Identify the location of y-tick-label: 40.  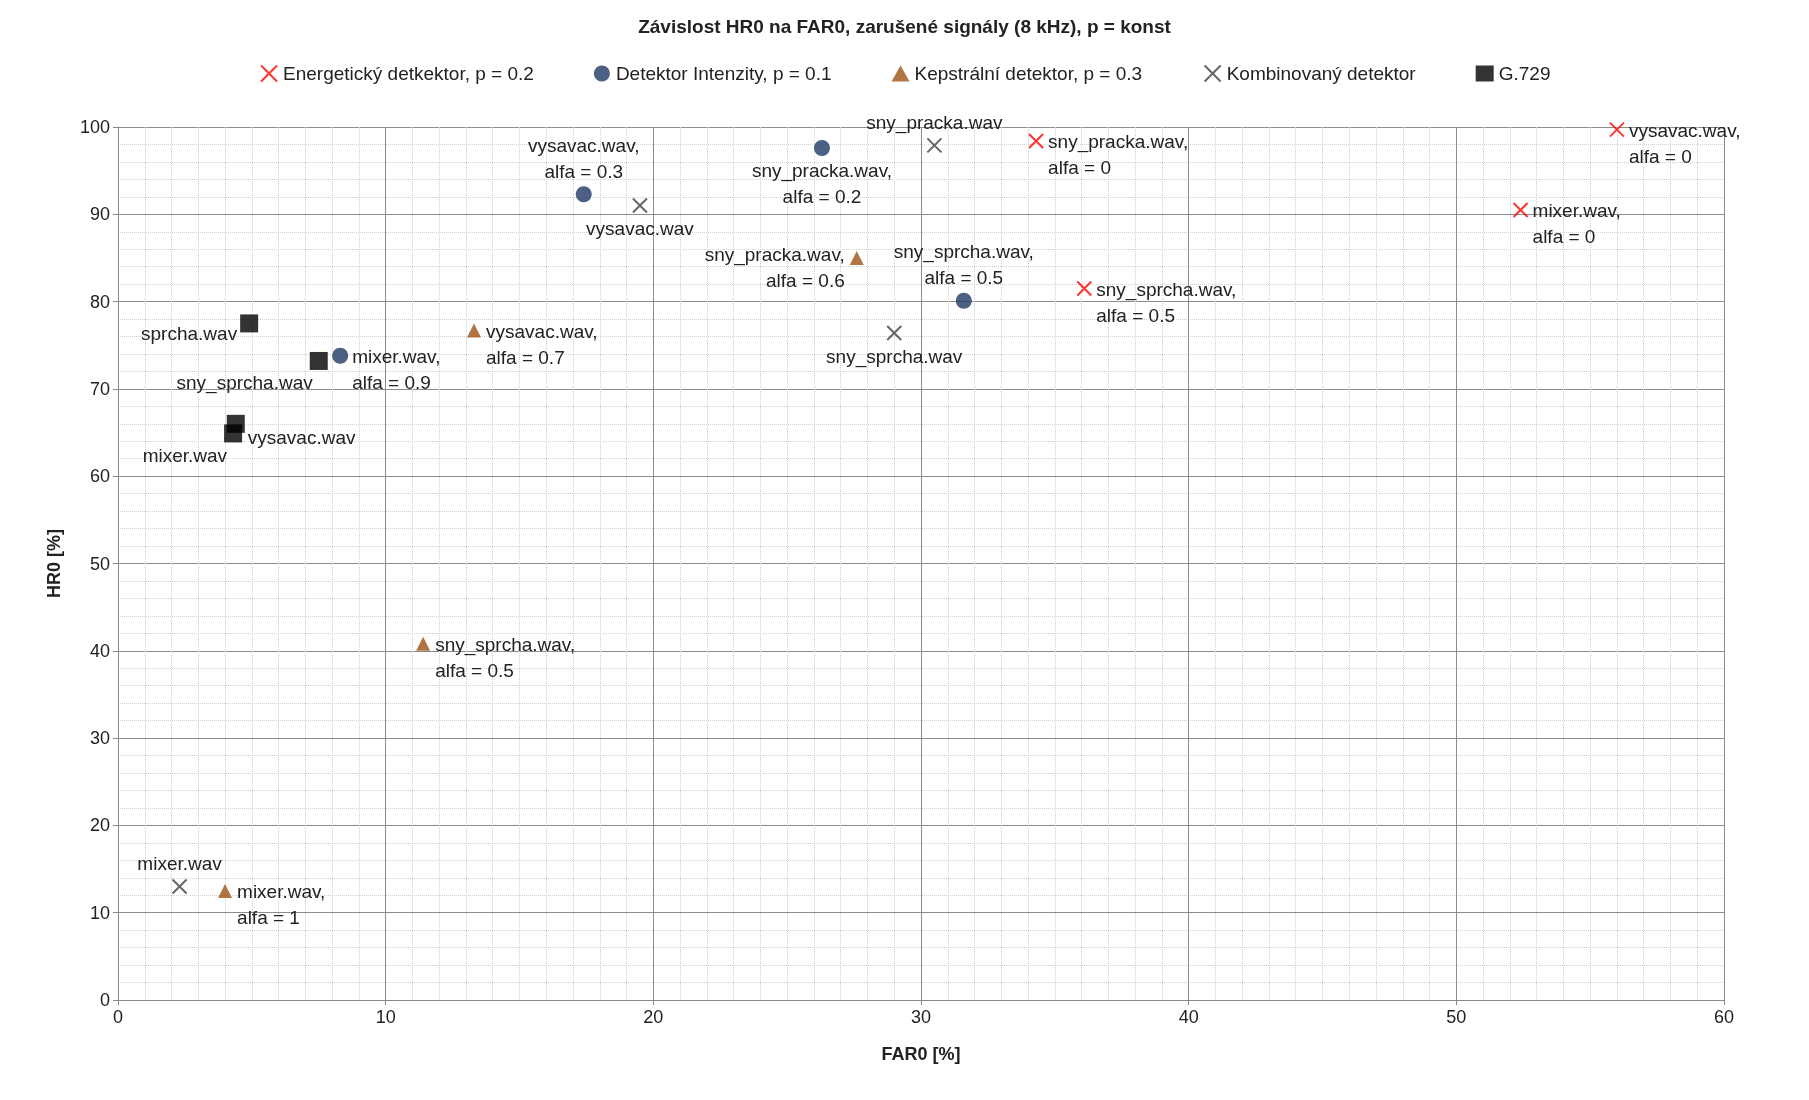
(99, 650).